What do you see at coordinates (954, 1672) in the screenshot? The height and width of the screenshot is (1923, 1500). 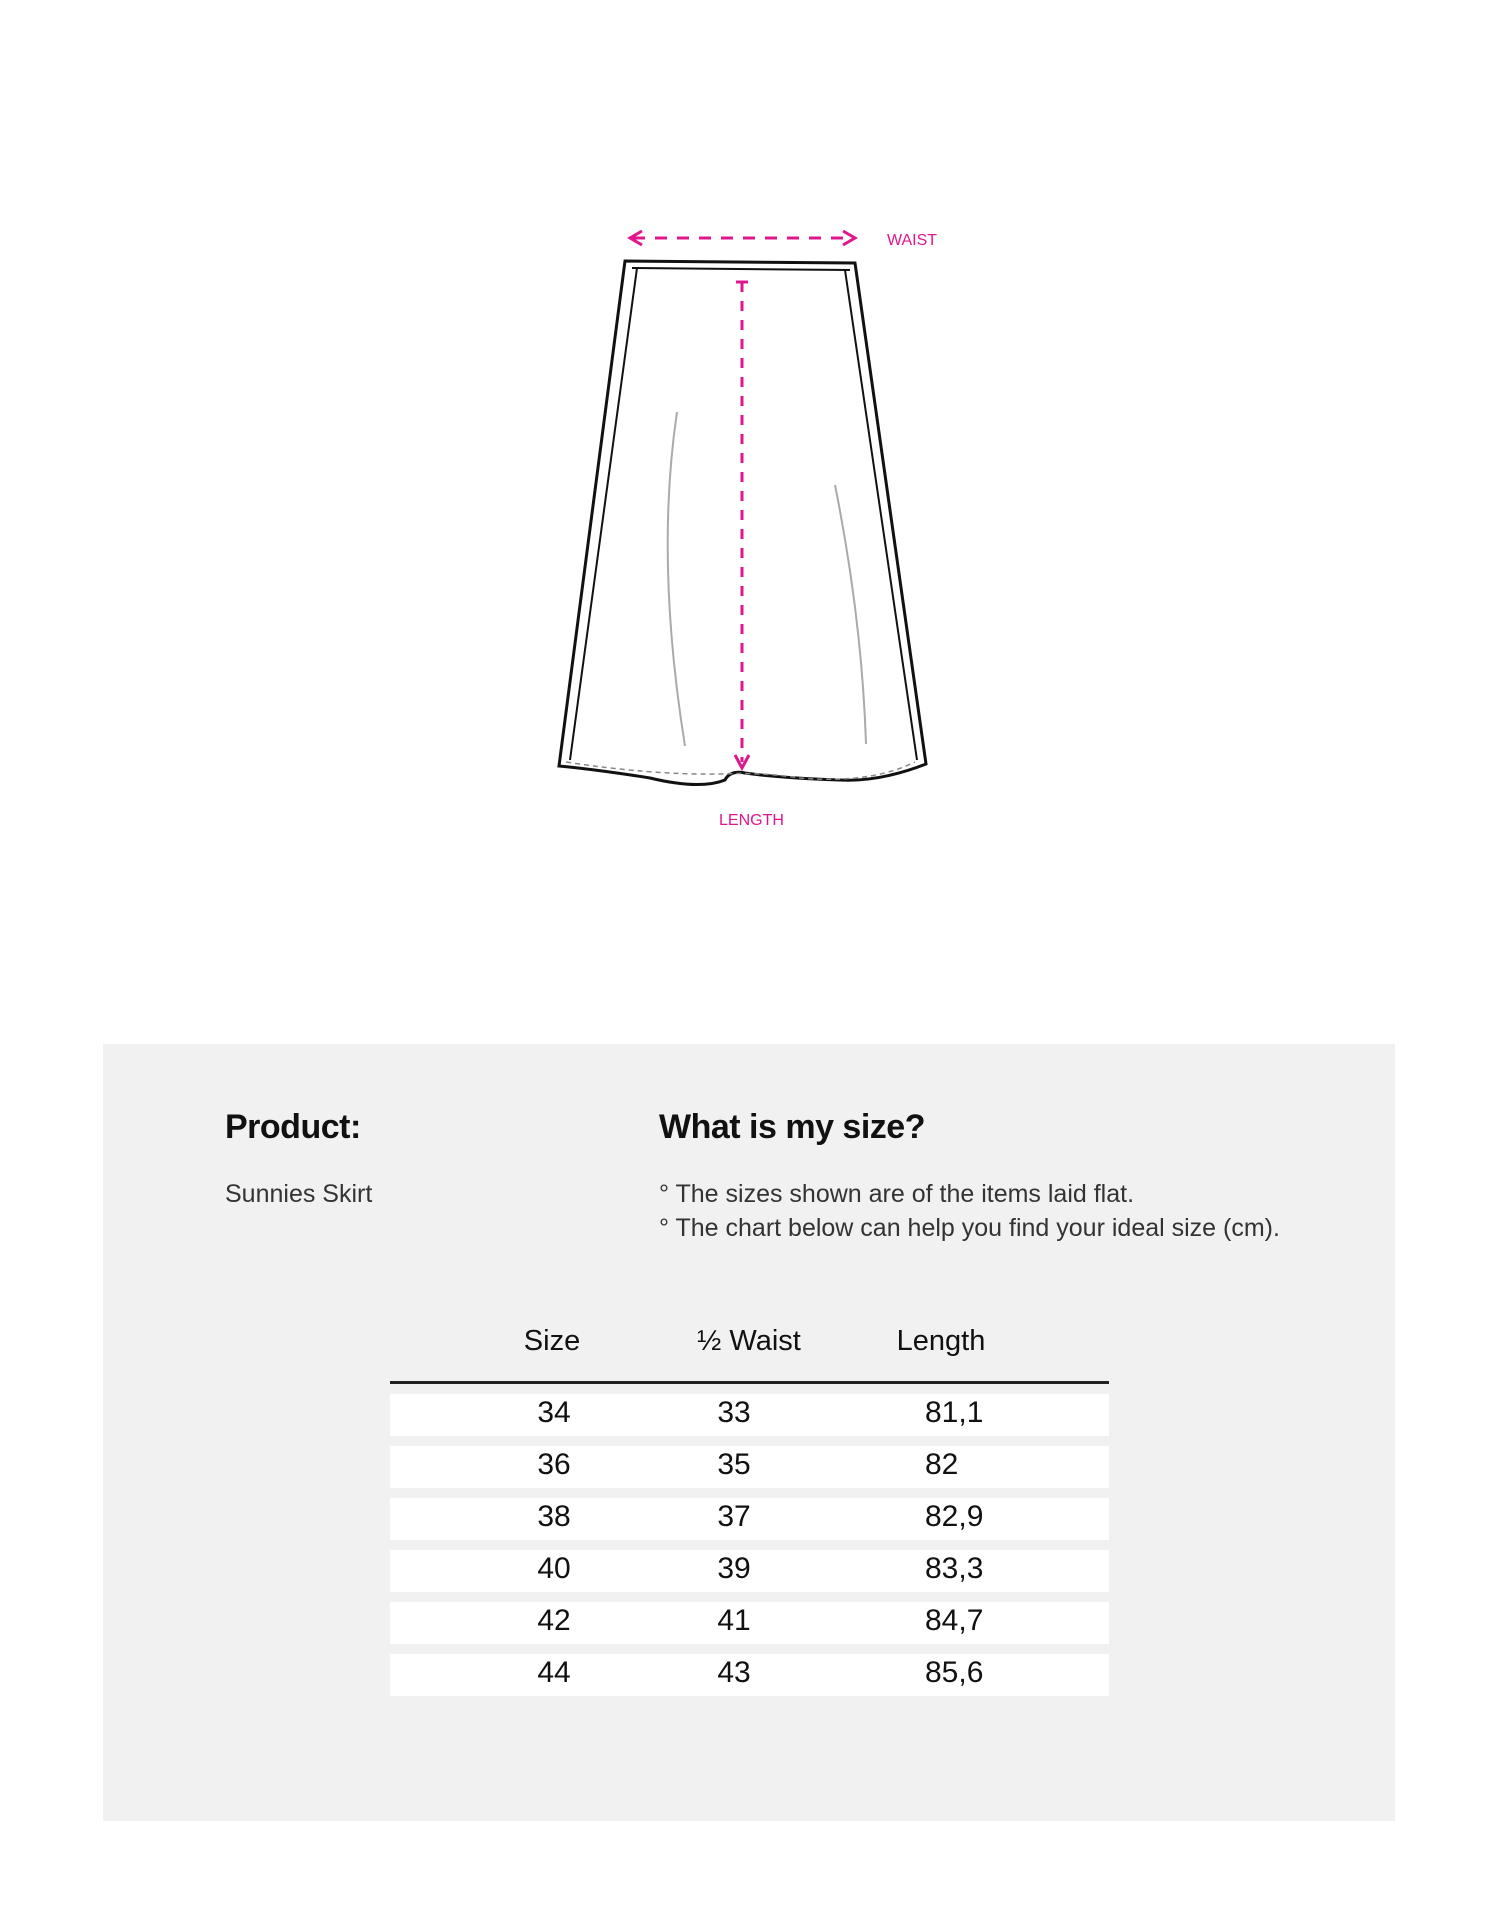 I see `cell-length: 85,6` at bounding box center [954, 1672].